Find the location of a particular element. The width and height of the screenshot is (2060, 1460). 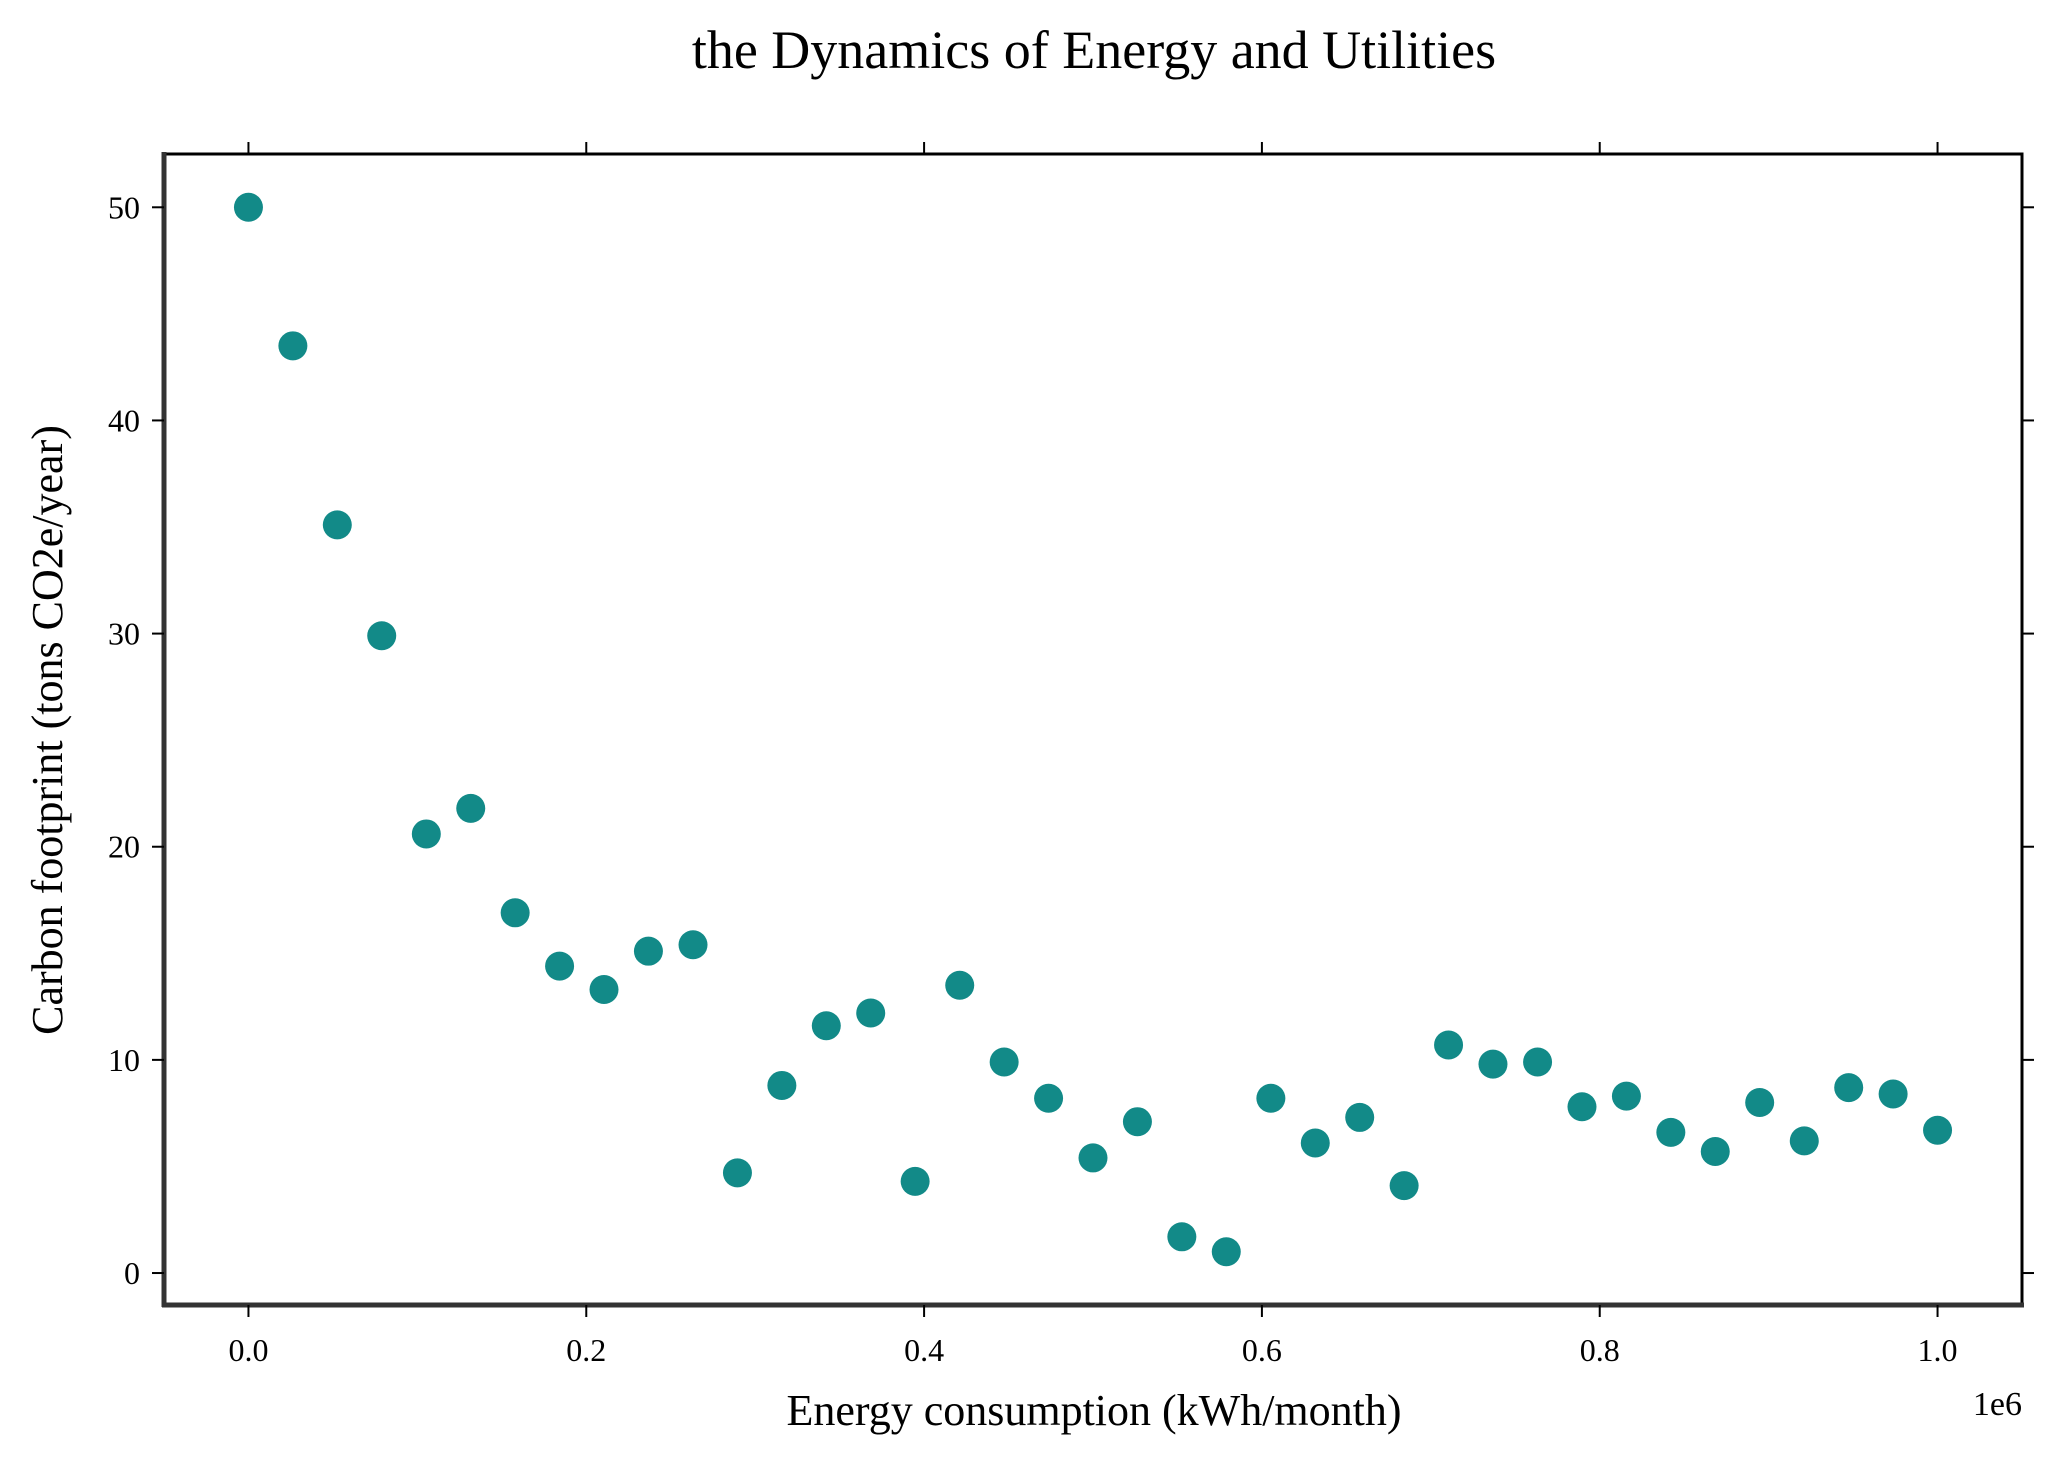

x-tick-label: 1.0 is located at coordinates (1938, 1350).